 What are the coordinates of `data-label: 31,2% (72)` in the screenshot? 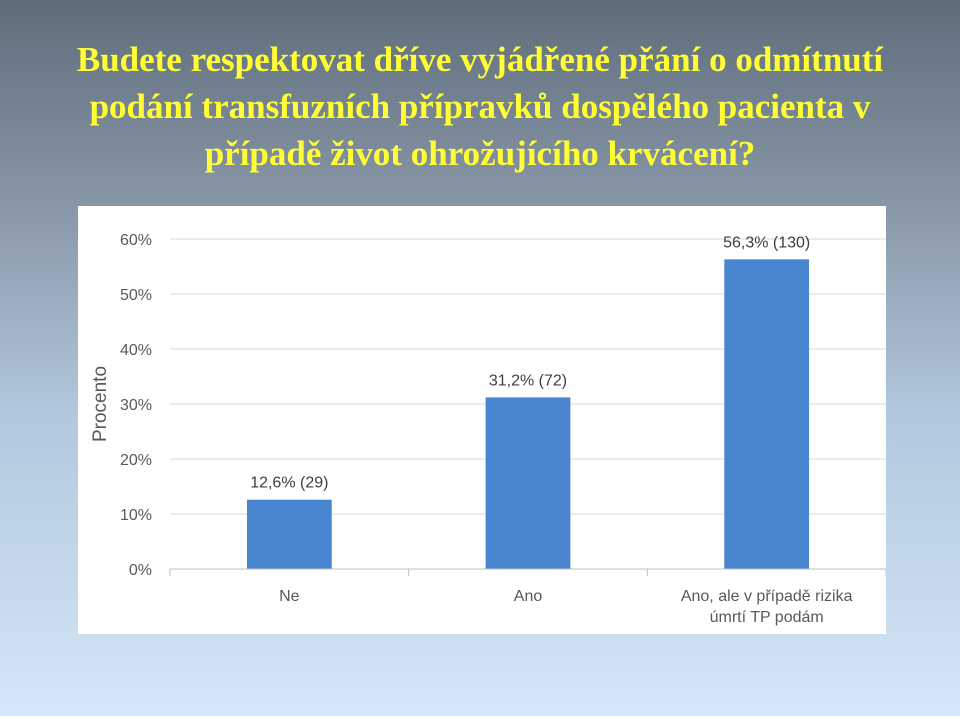 It's located at (528, 380).